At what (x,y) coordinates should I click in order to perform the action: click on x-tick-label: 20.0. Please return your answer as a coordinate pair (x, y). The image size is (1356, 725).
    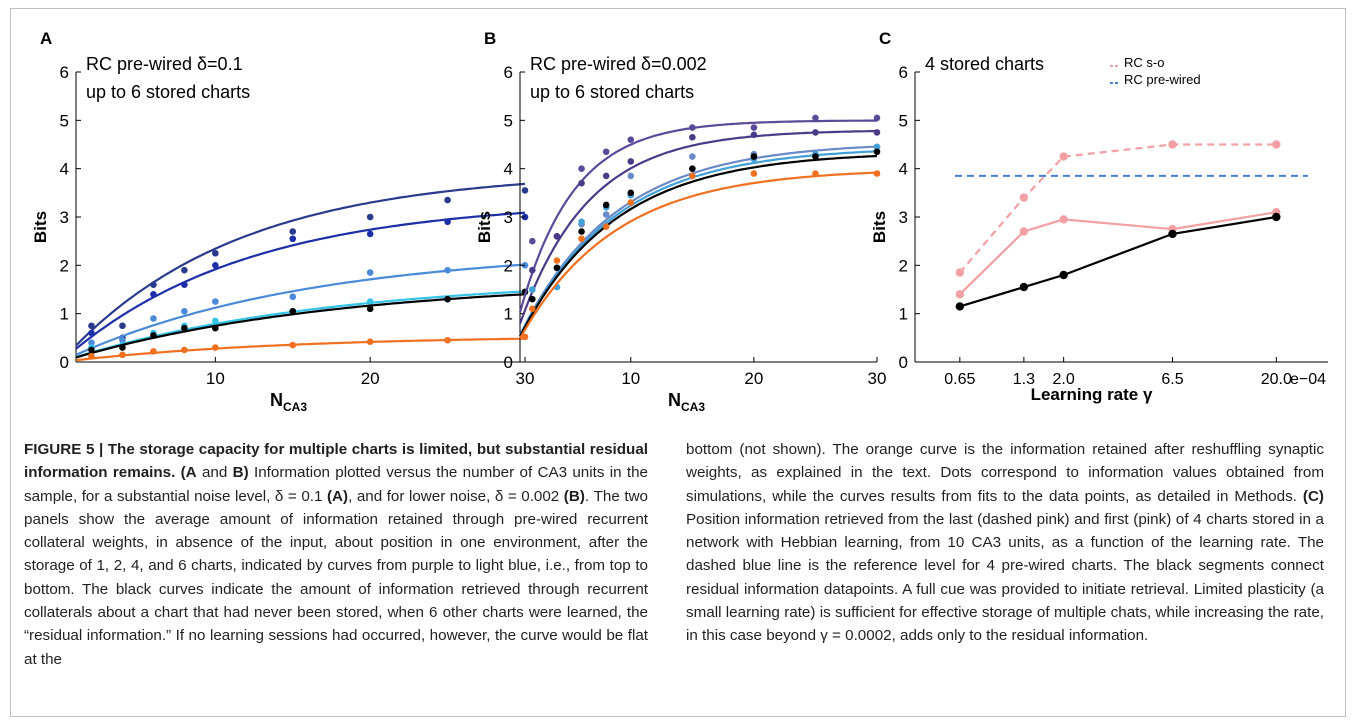
    Looking at the image, I should click on (1276, 379).